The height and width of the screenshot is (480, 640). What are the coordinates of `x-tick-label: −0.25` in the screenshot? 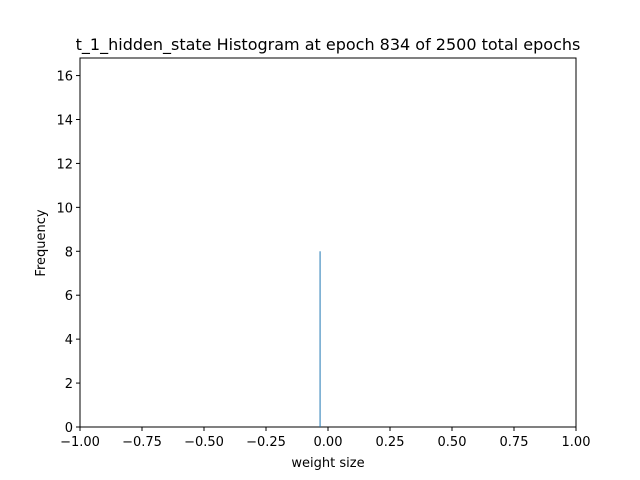 It's located at (266, 442).